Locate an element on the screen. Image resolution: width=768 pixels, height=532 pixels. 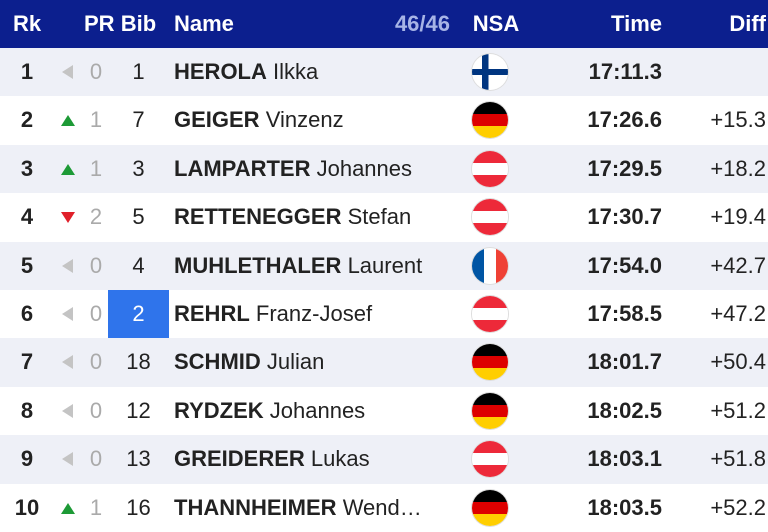
rank: 6 is located at coordinates (27, 313).